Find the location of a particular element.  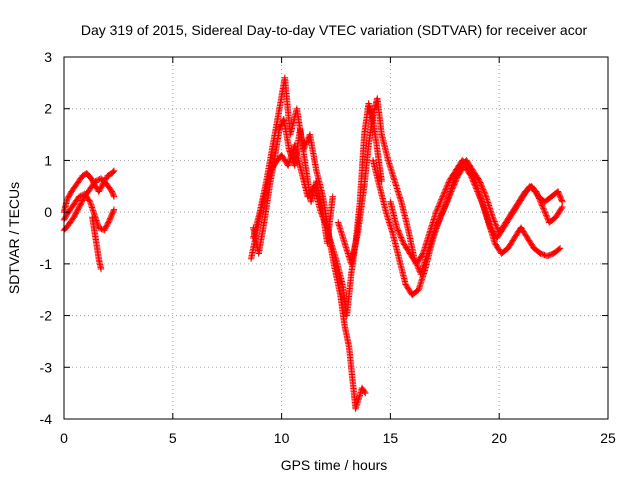

series-seg4 is located at coordinates (97, 243).